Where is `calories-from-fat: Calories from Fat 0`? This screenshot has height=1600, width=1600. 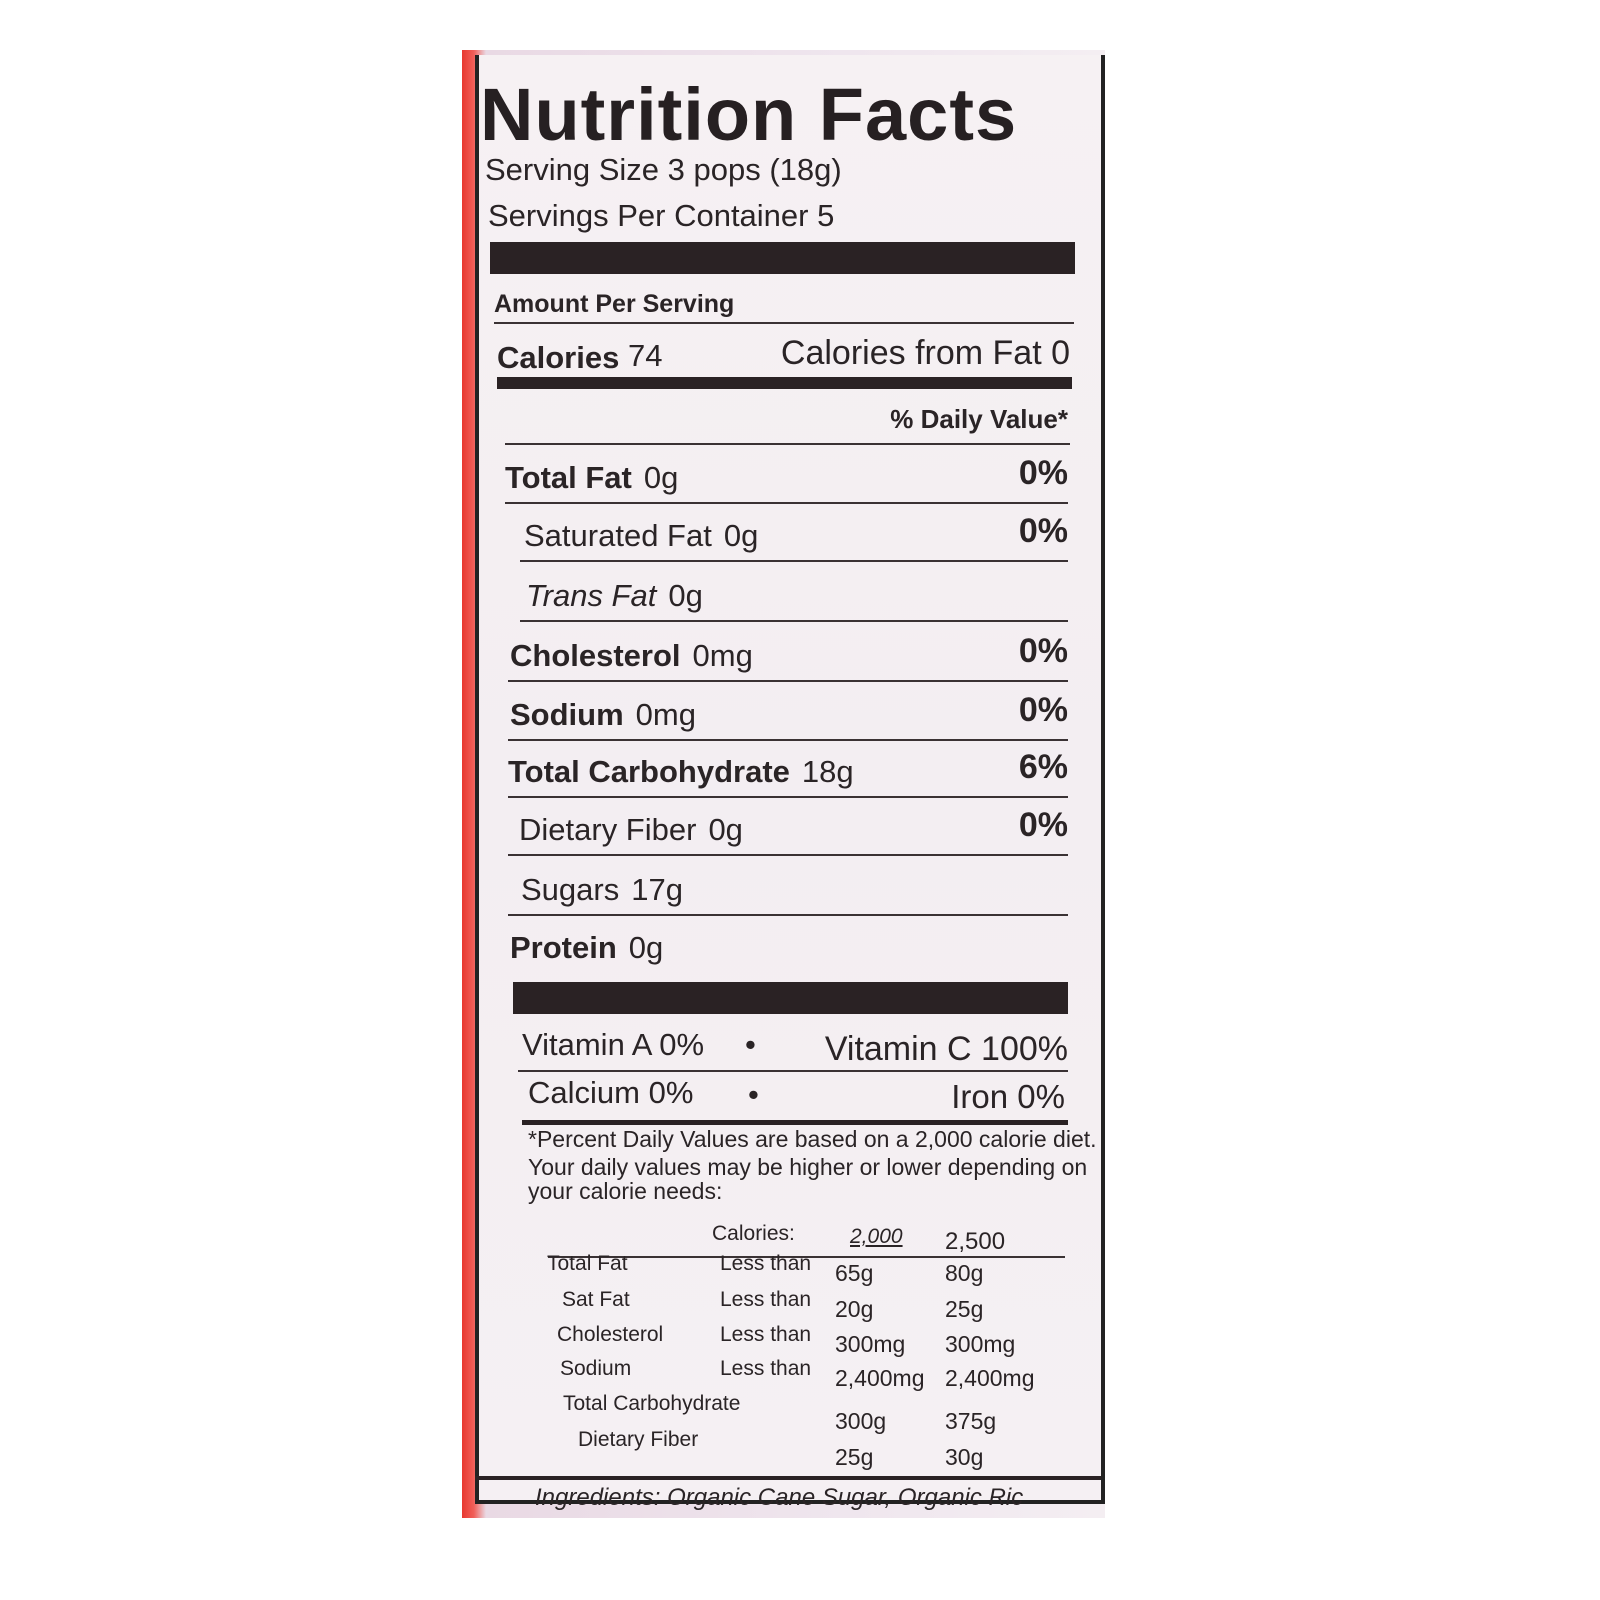 calories-from-fat: Calories from Fat 0 is located at coordinates (925, 353).